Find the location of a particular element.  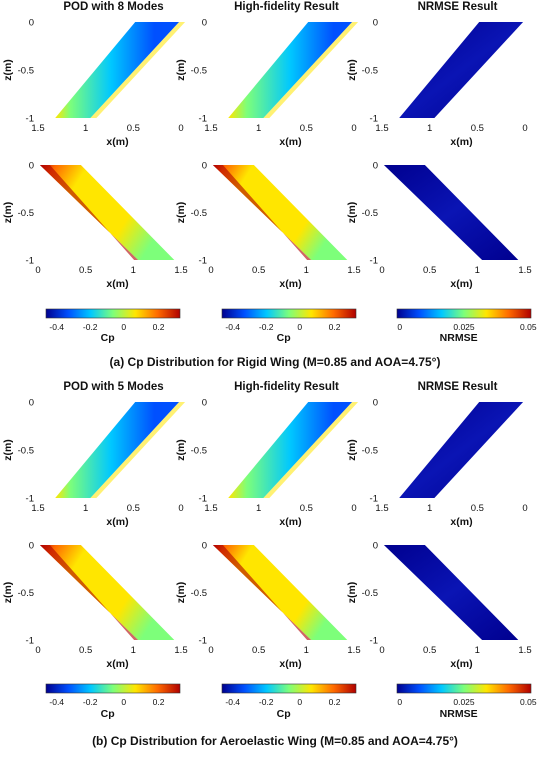

top-xtick: 0 is located at coordinates (353, 128).